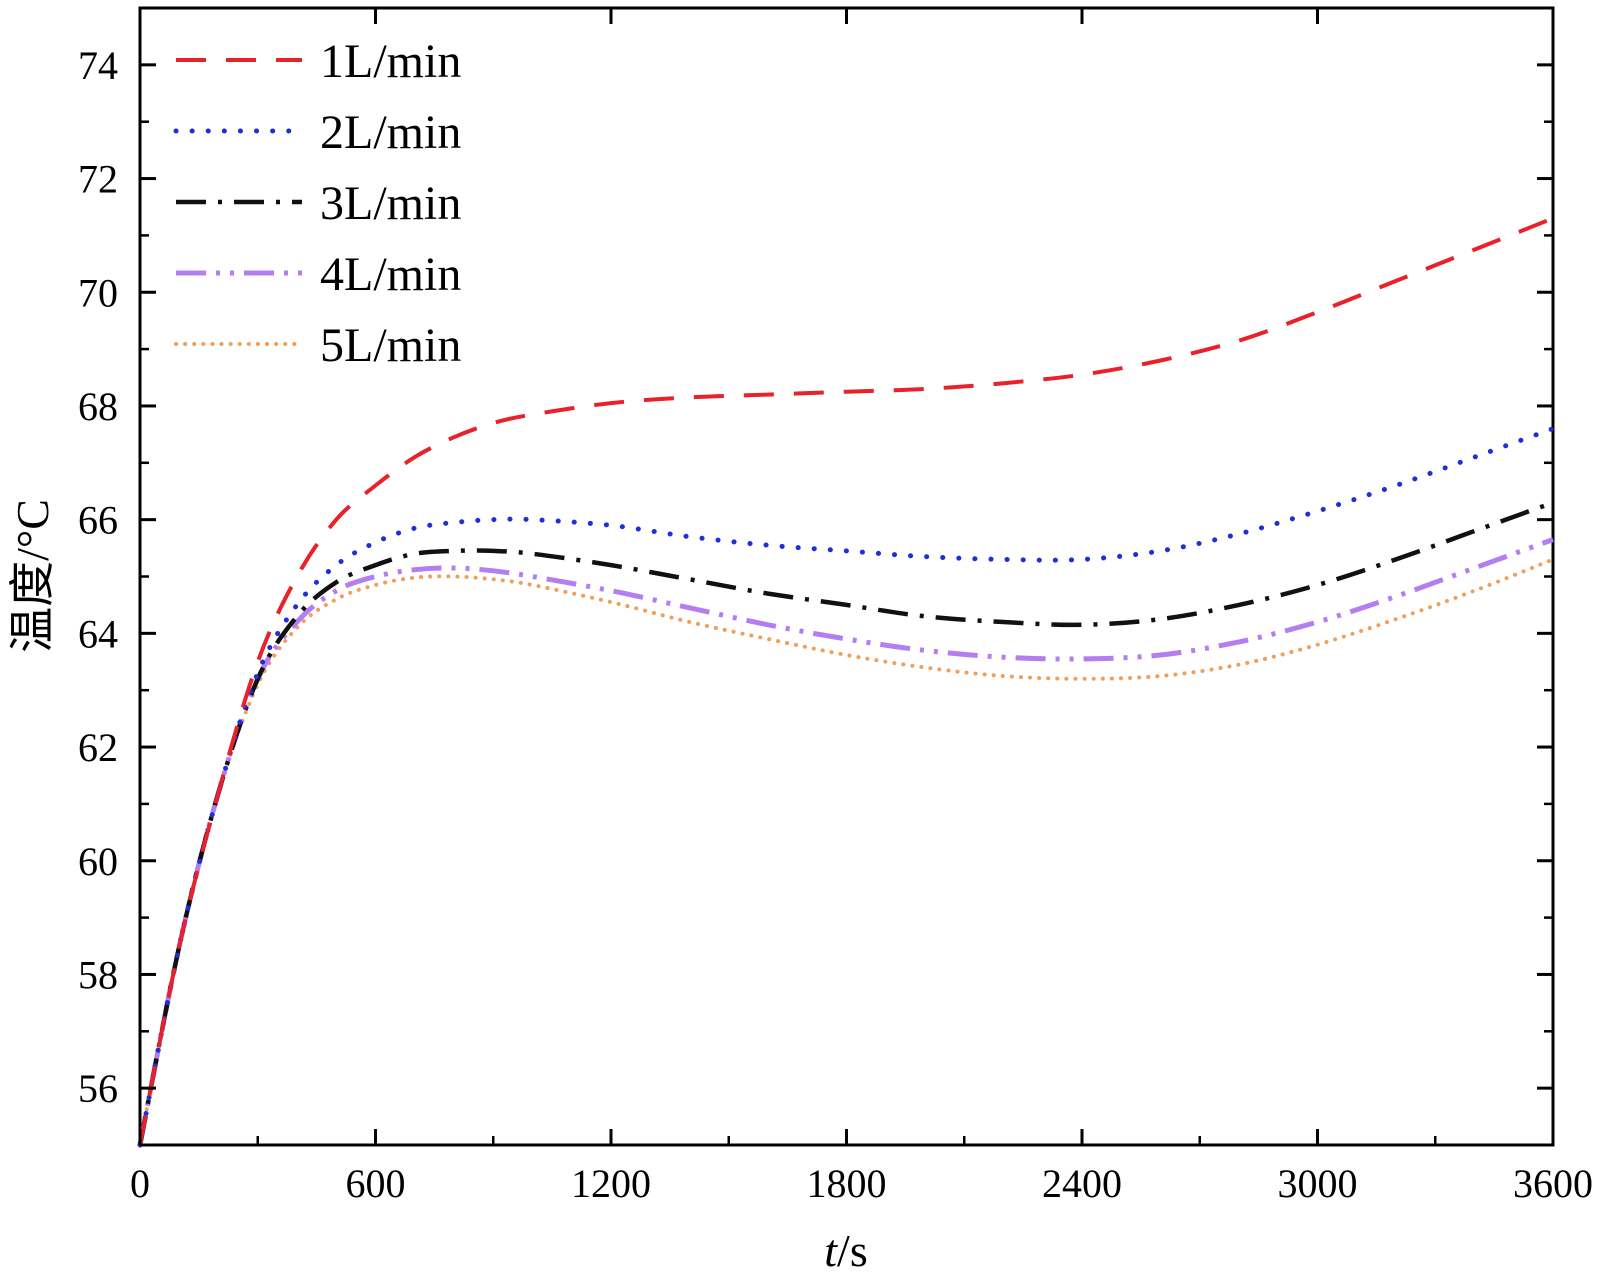 The height and width of the screenshot is (1278, 1600). What do you see at coordinates (376, 1183) in the screenshot?
I see `x-tick-label: 600` at bounding box center [376, 1183].